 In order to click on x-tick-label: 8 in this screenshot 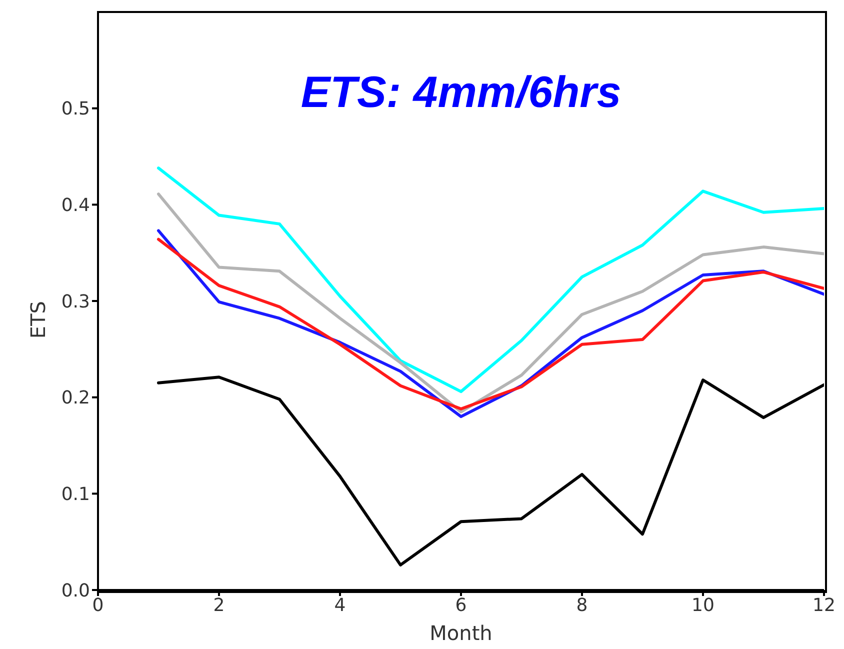, I will do `click(582, 605)`.